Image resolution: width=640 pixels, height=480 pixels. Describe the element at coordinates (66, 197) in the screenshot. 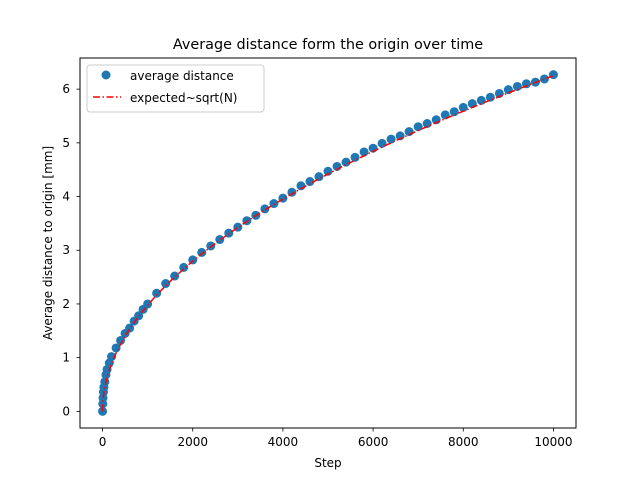

I see `y-tick-label: 4` at that location.